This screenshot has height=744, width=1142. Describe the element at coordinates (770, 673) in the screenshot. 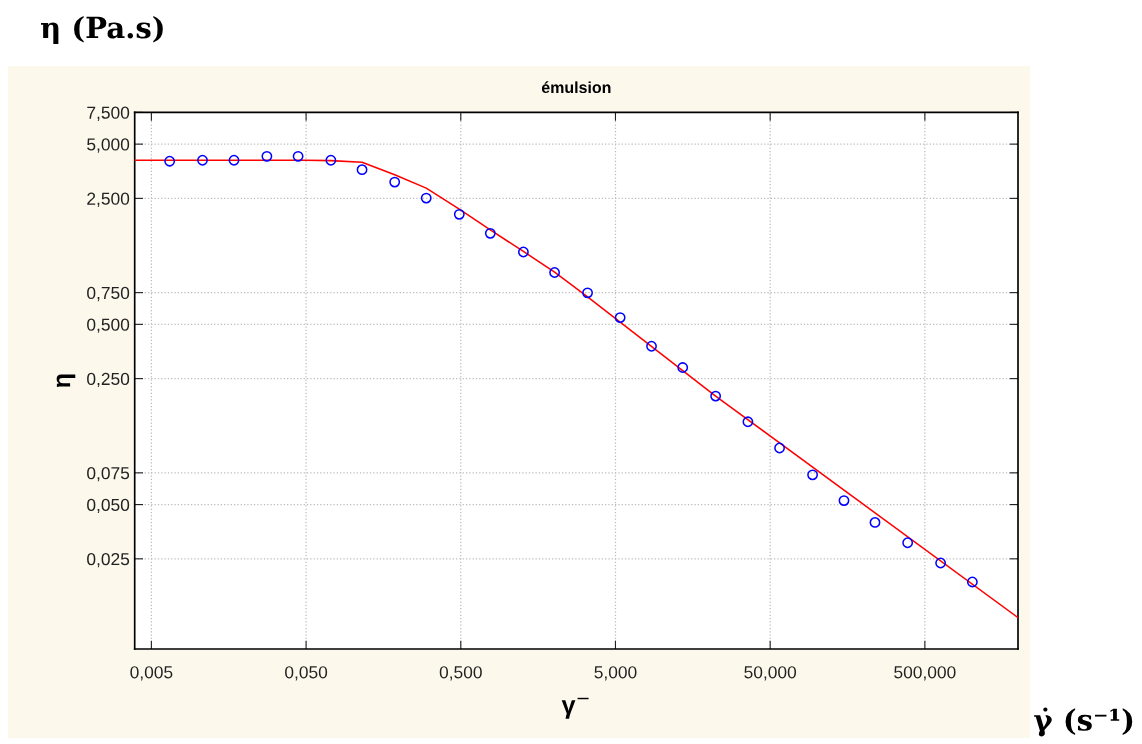

I see `x-tick-label: 50,000` at that location.